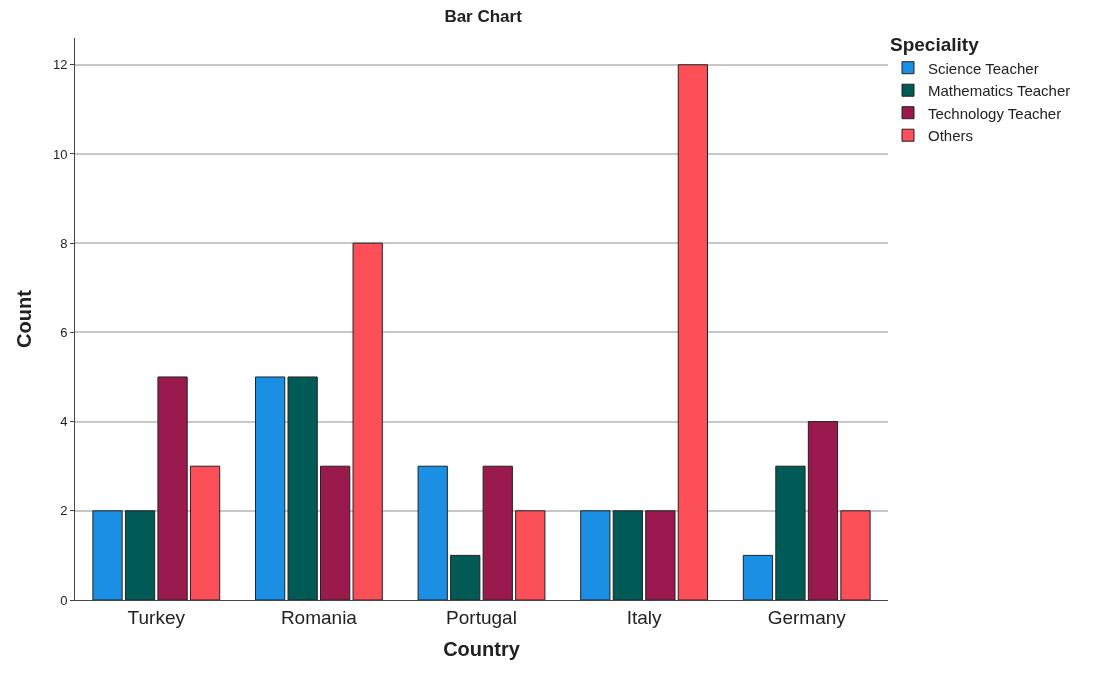  I want to click on y-tick-label: 6, so click(64, 332).